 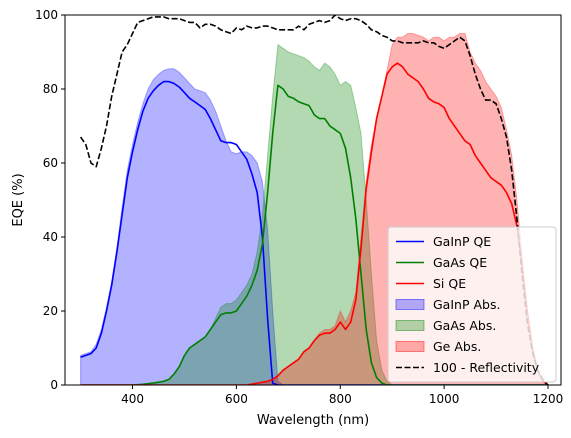 What do you see at coordinates (449, 283) in the screenshot?
I see `legend-si-qe-label: Si QE` at bounding box center [449, 283].